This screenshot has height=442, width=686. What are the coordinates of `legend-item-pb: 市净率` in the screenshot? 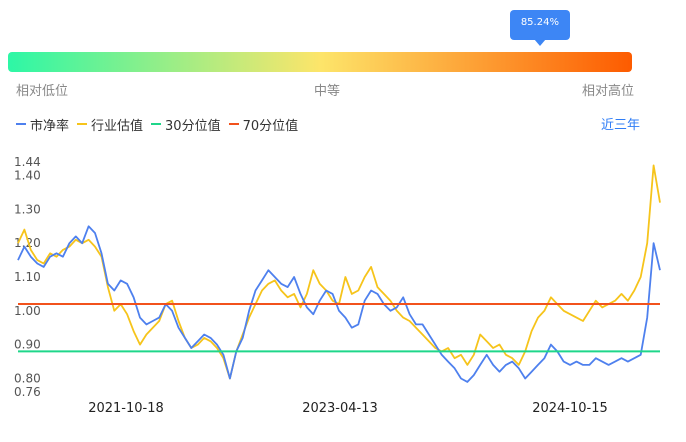 It's located at (42, 124).